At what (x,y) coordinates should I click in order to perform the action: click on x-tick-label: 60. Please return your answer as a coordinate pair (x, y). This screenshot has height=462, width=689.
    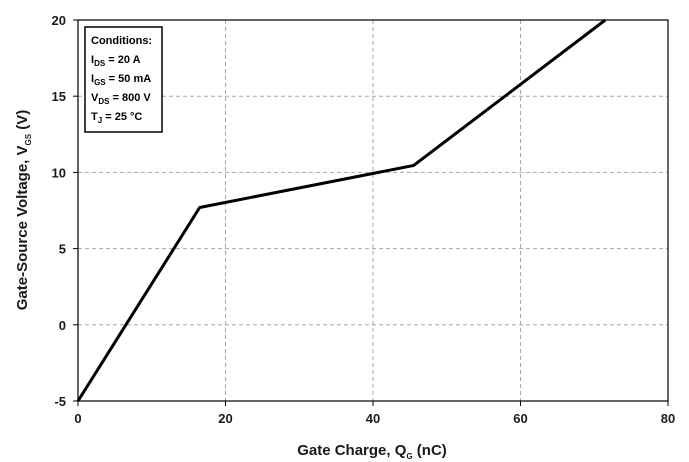
    Looking at the image, I should click on (520, 418).